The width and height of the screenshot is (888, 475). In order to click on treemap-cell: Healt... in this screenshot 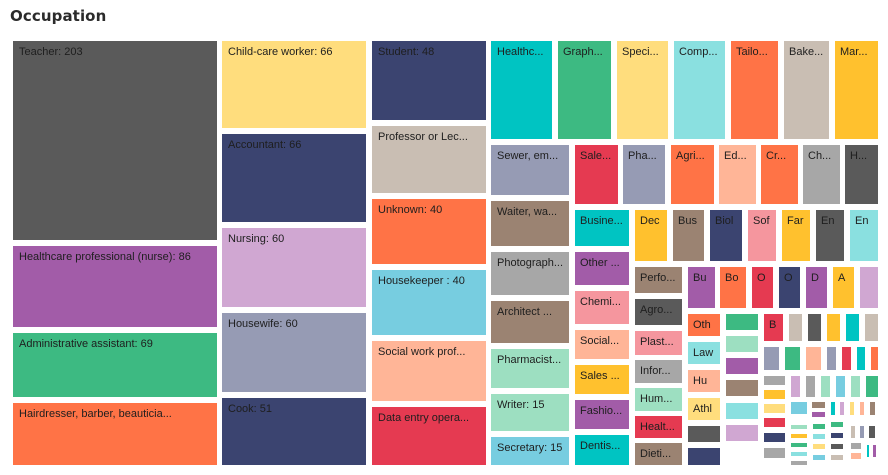, I will do `click(658, 427)`.